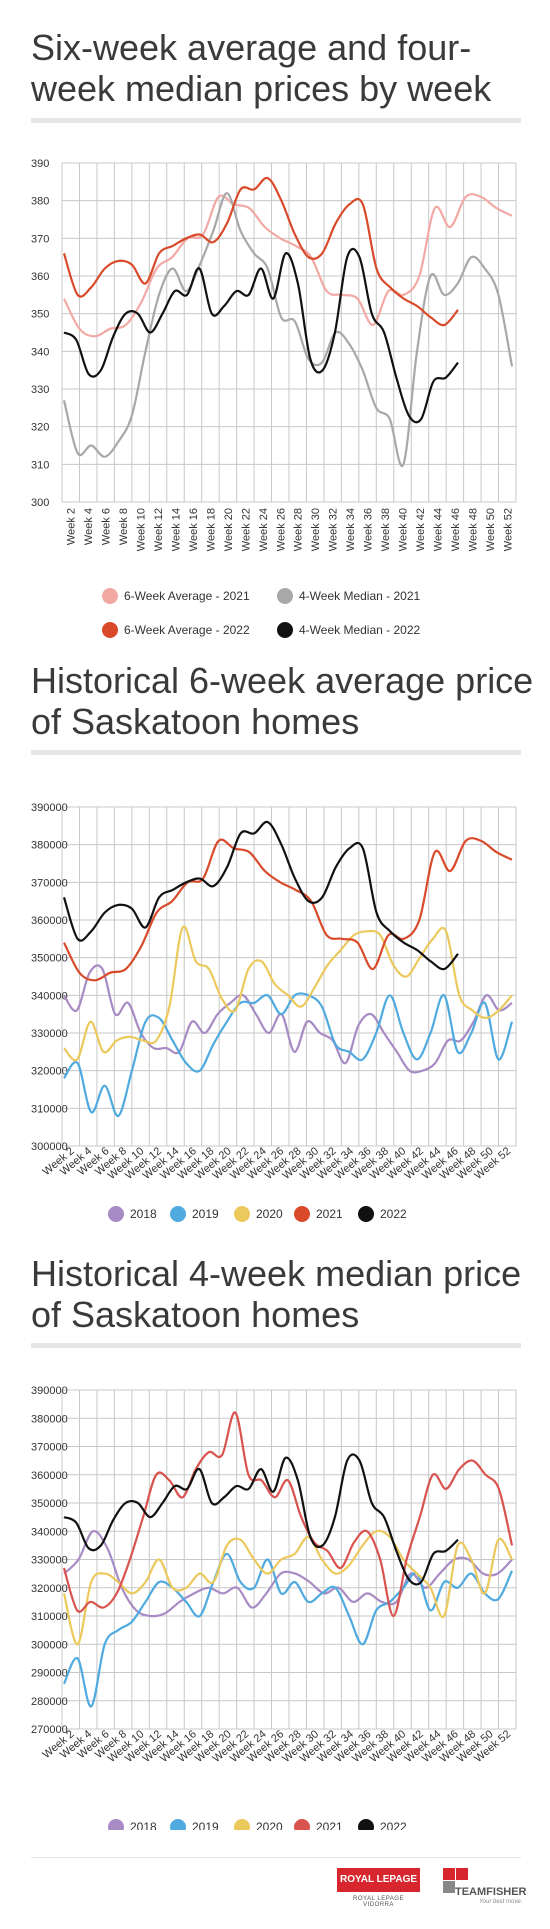 The image size is (550, 1929). I want to click on y-tick-label: 310, so click(40, 465).